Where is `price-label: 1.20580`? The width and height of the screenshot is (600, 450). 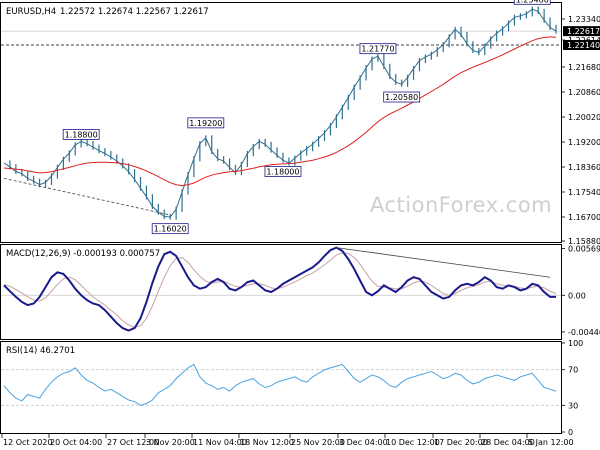 price-label: 1.20580 is located at coordinates (401, 97).